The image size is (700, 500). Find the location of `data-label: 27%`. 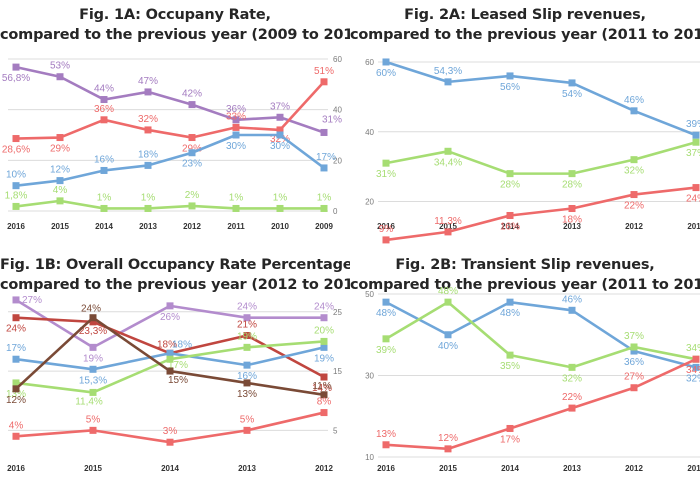

data-label: 27% is located at coordinates (32, 300).